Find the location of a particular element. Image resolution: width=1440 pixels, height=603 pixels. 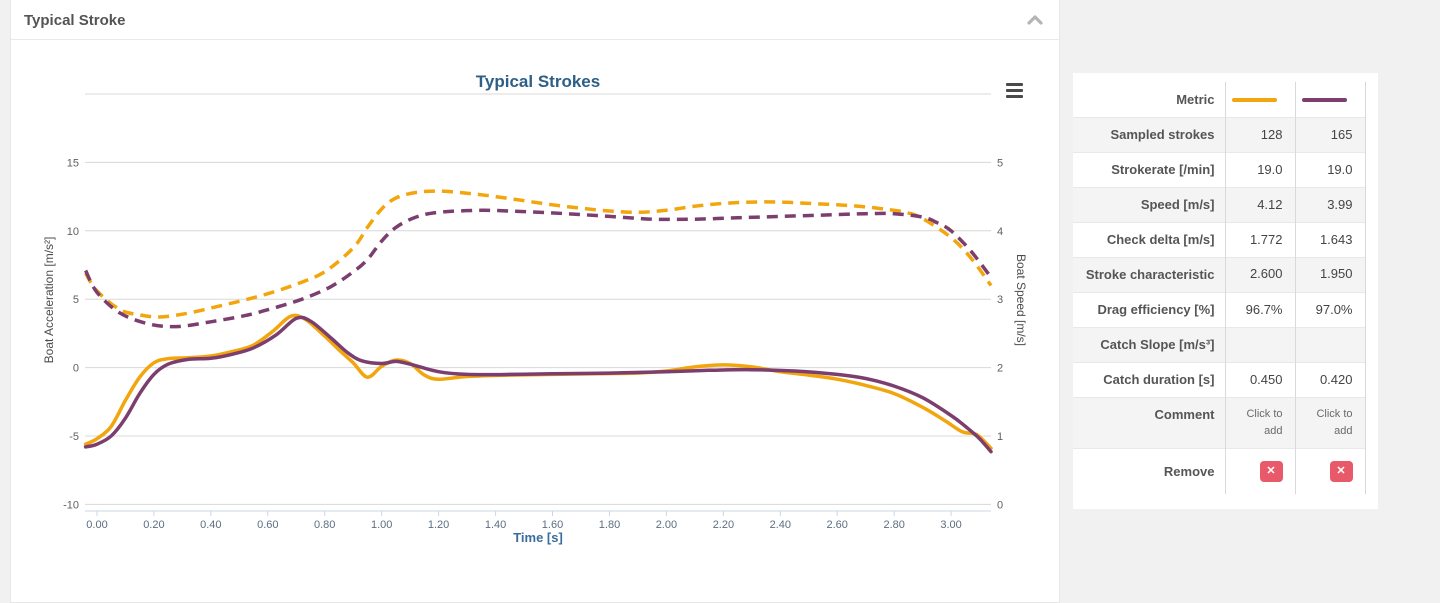

metric-value: 128 is located at coordinates (1259, 134).